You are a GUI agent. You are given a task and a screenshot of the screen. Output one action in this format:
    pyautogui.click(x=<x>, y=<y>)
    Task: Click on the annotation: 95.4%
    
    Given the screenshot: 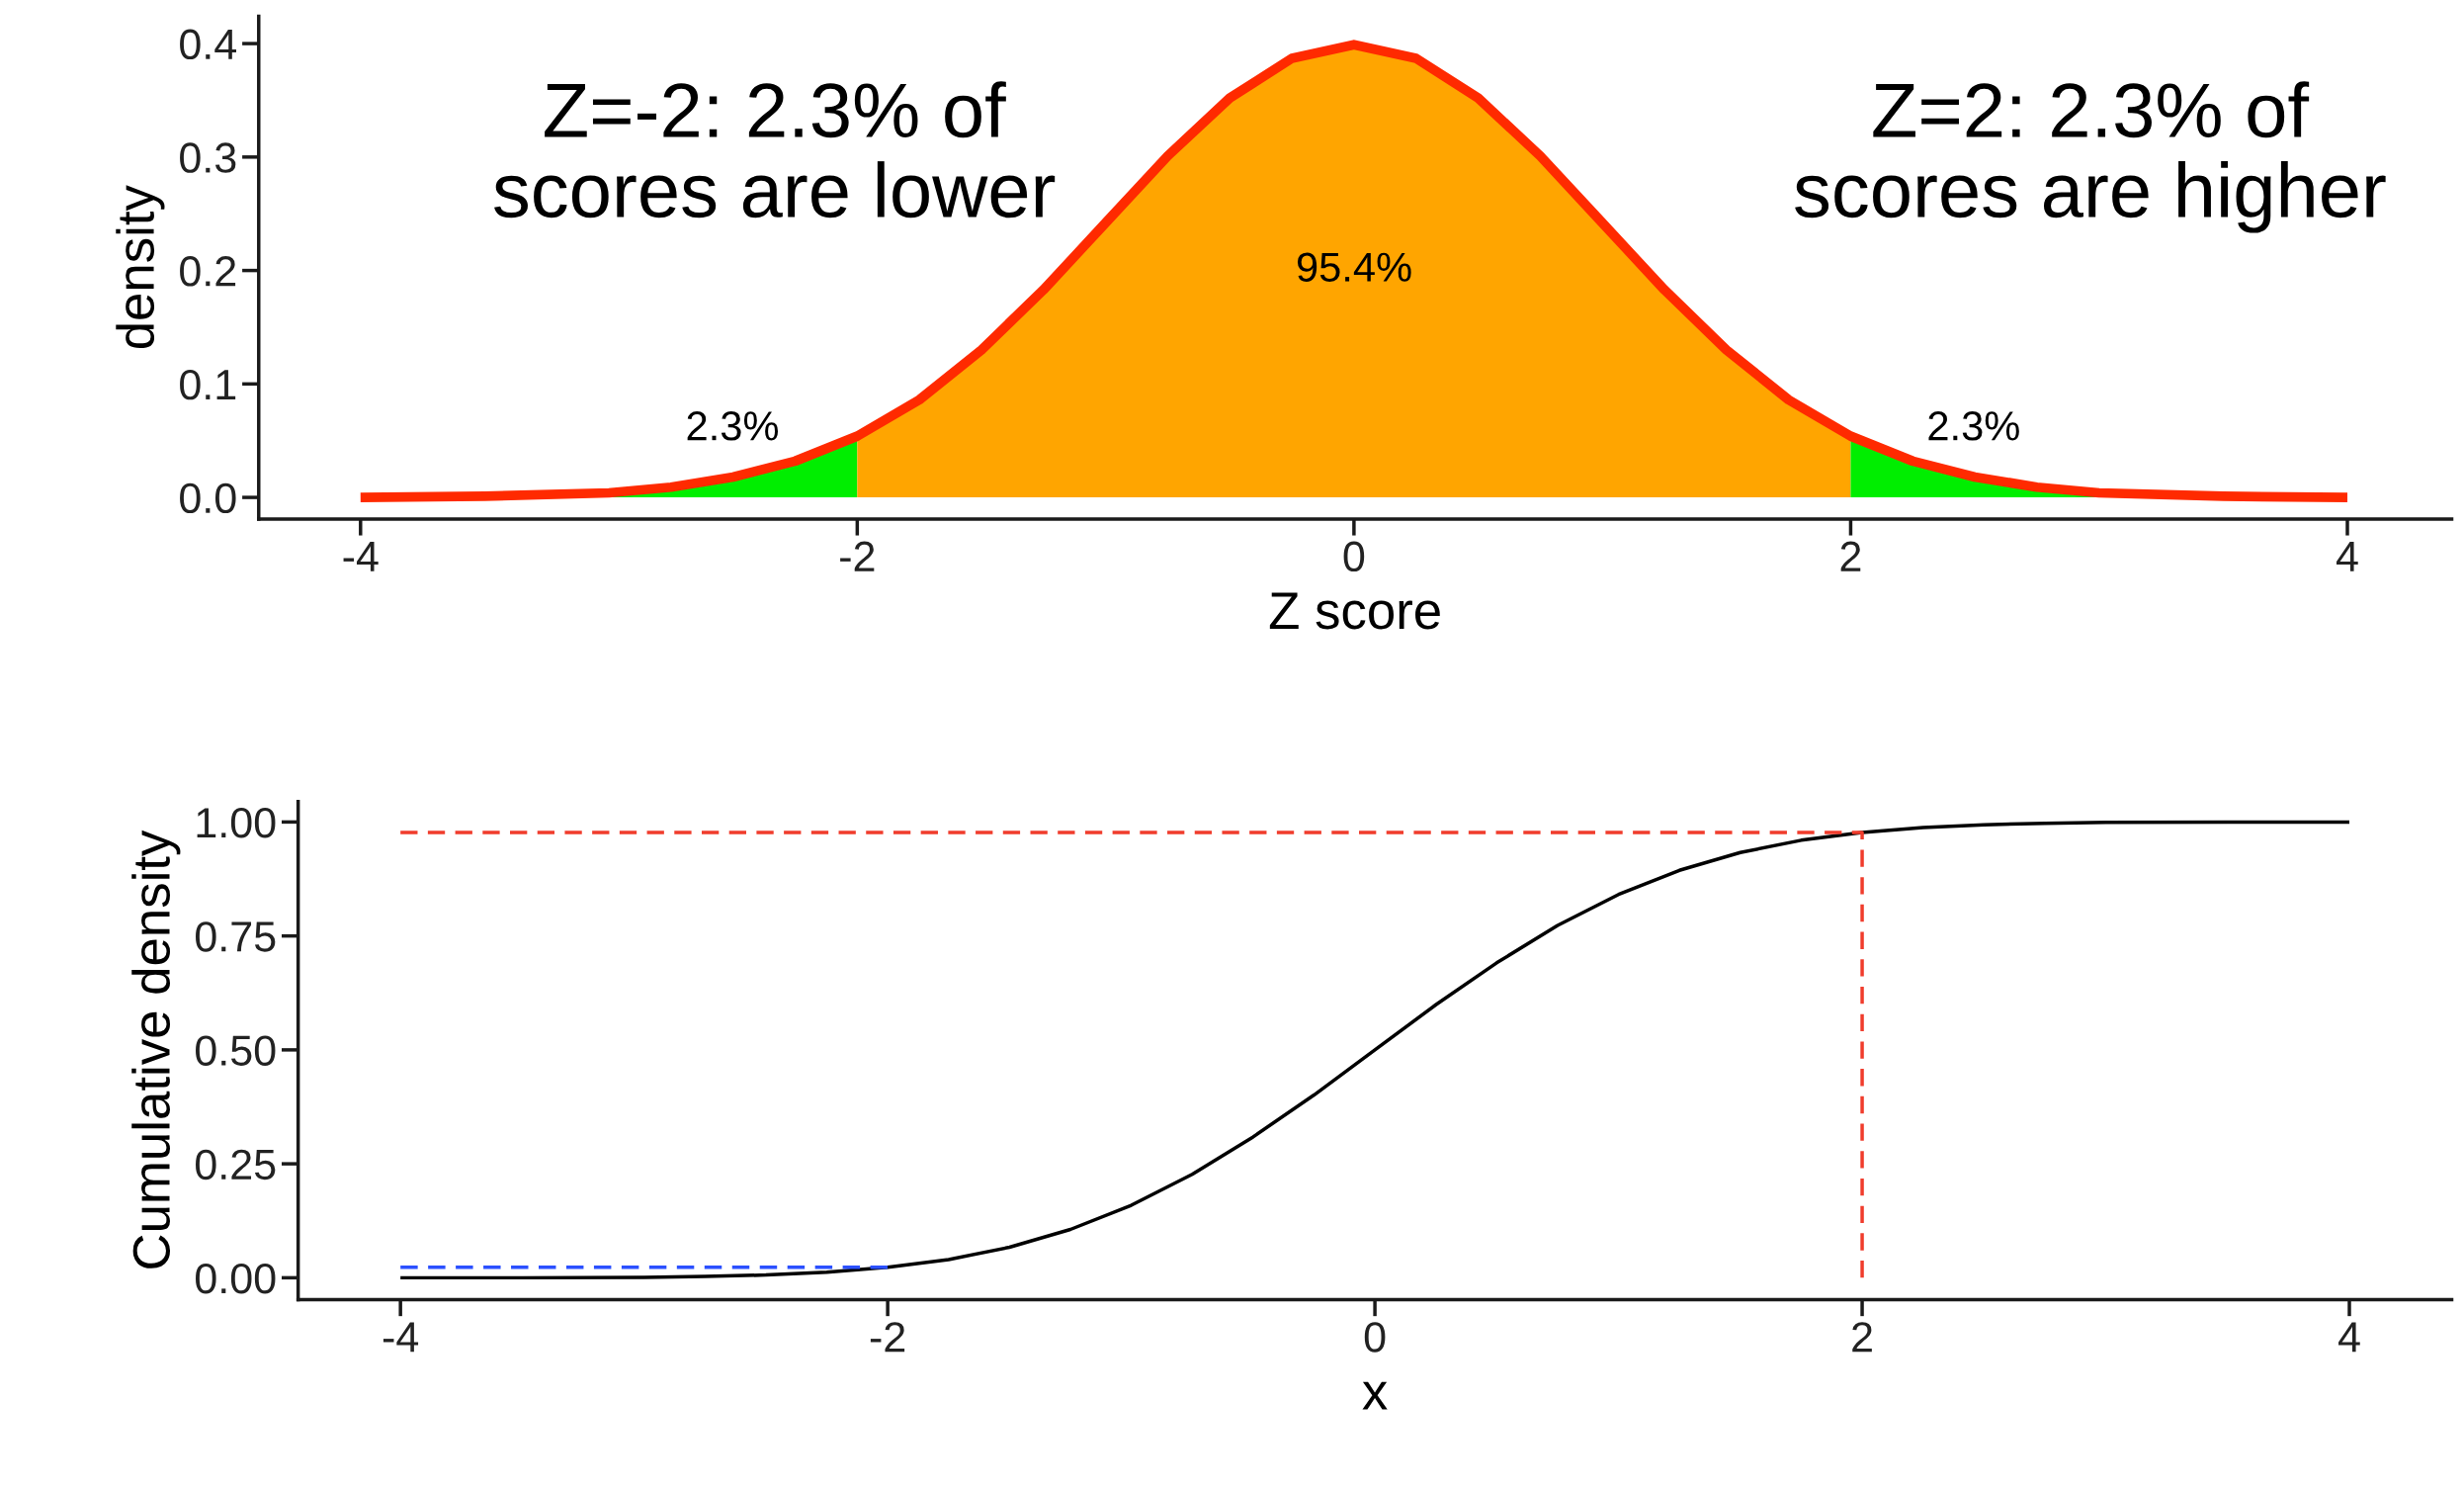 What is the action you would take?
    pyautogui.click(x=1354, y=267)
    